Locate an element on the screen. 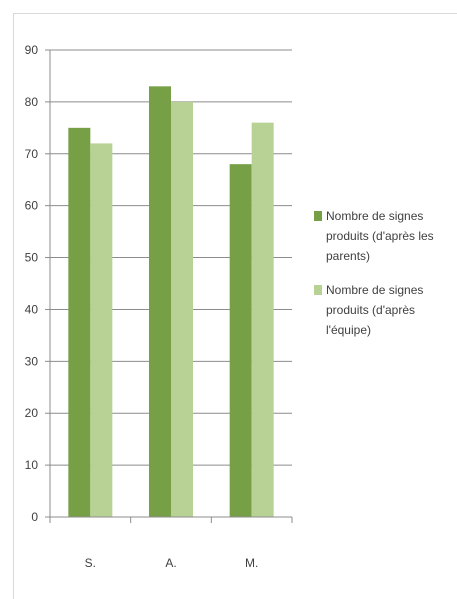  y-tick-label: 40 is located at coordinates (32, 309).